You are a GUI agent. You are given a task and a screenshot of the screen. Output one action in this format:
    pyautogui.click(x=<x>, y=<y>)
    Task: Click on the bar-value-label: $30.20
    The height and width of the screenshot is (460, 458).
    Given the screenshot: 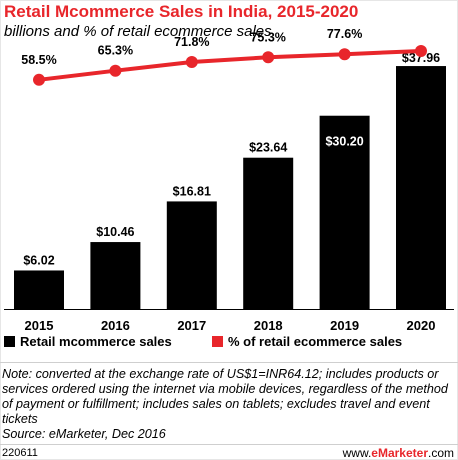 What is the action you would take?
    pyautogui.click(x=344, y=142)
    